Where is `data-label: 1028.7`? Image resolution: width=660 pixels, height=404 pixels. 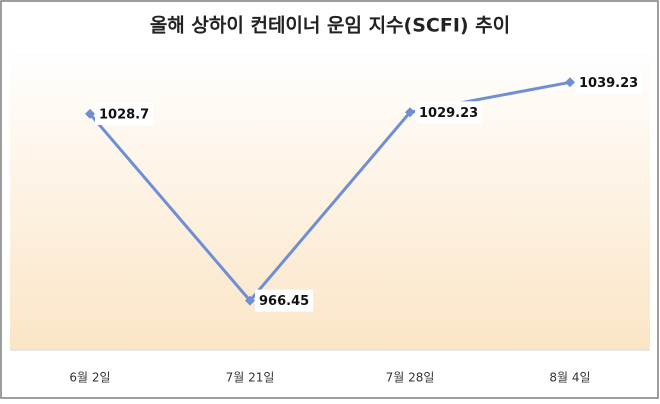
data-label: 1028.7 is located at coordinates (124, 114).